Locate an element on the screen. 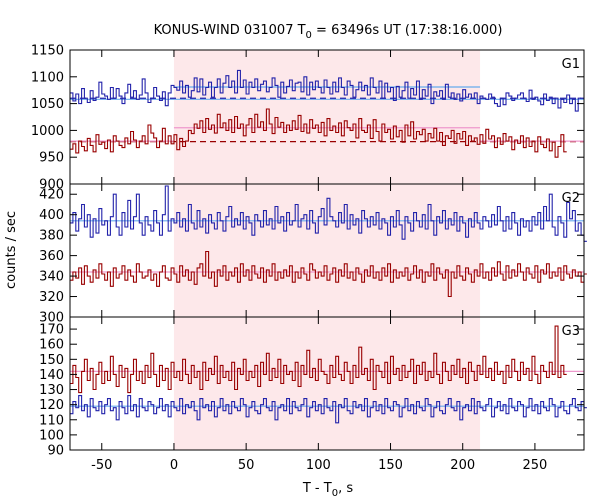 This screenshot has width=600, height=500. y-tick-label: 900 is located at coordinates (51, 185).